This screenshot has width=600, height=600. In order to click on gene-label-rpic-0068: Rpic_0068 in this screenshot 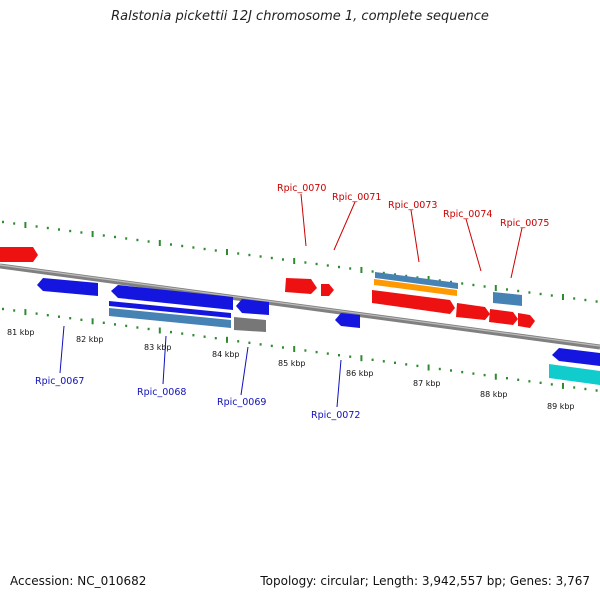, I will do `click(161, 392)`.